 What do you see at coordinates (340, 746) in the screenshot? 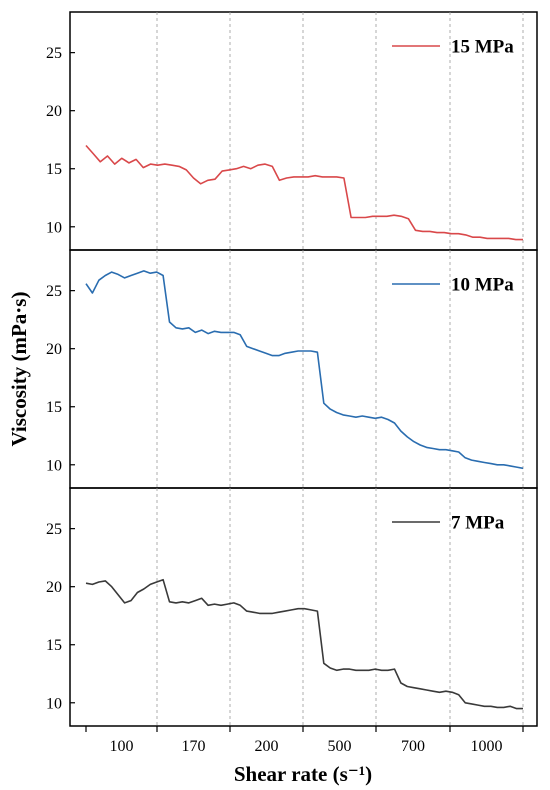
I see `x-tick-label: 500` at bounding box center [340, 746].